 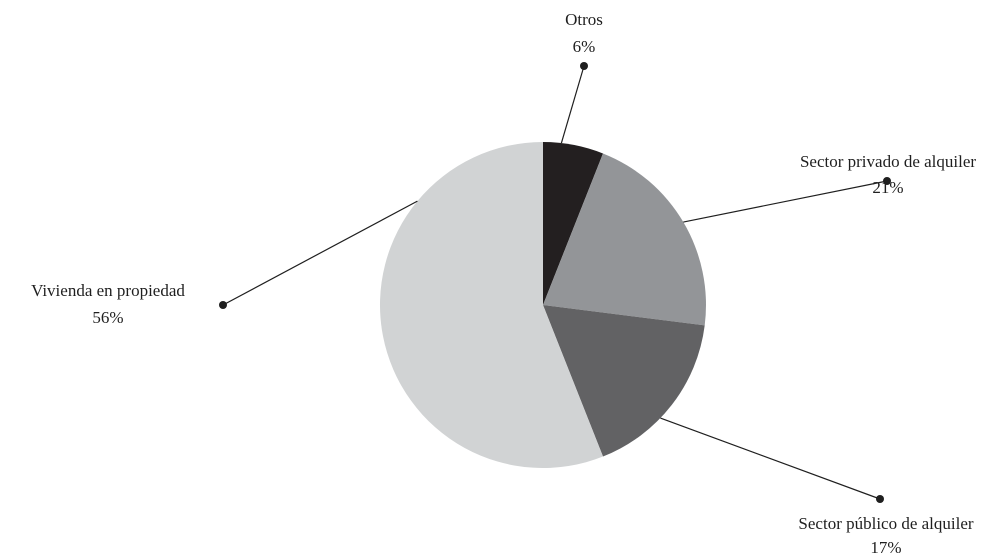 What do you see at coordinates (572, 104) in the screenshot?
I see `callout-line-otros` at bounding box center [572, 104].